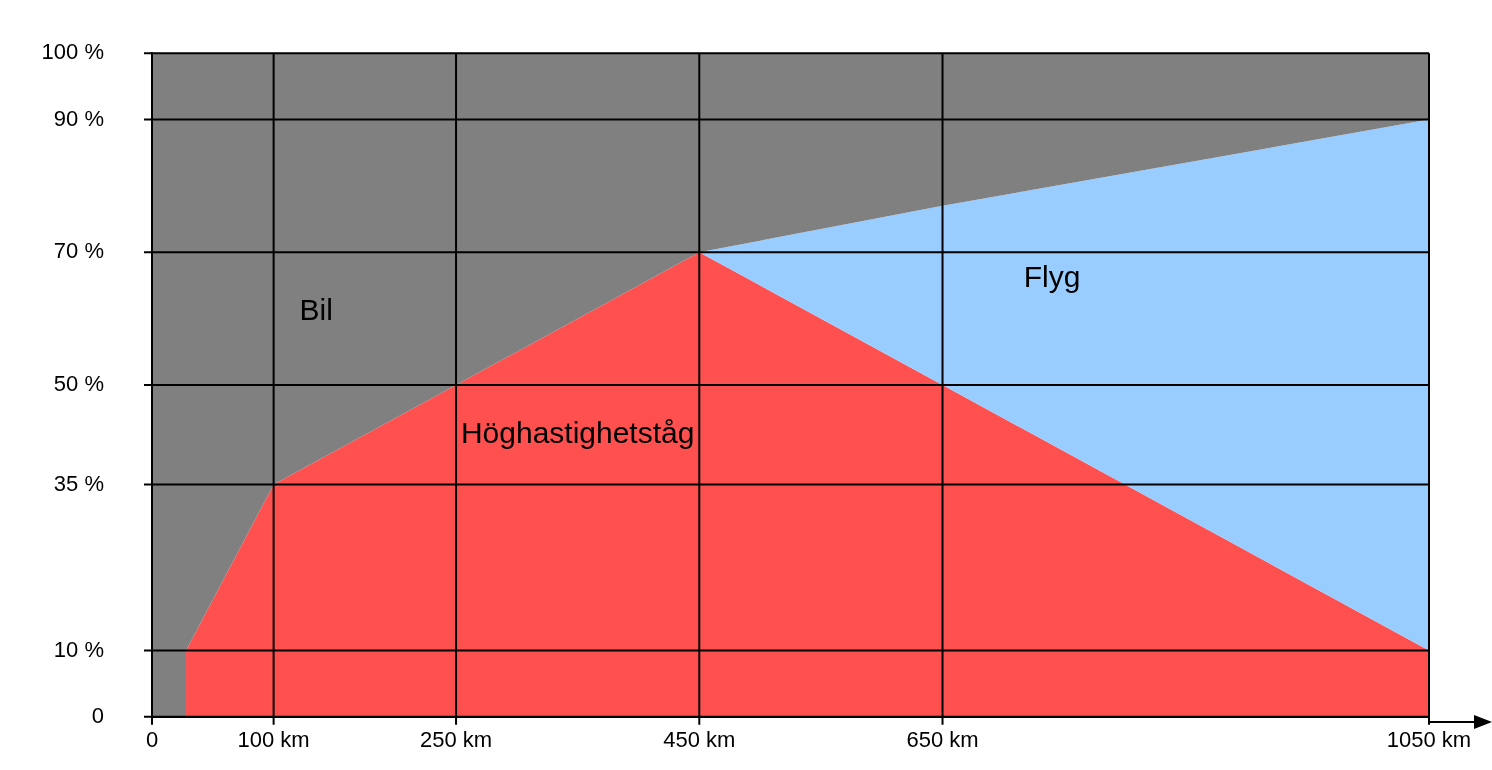  What do you see at coordinates (699, 740) in the screenshot?
I see `x-tick-label: 450 km` at bounding box center [699, 740].